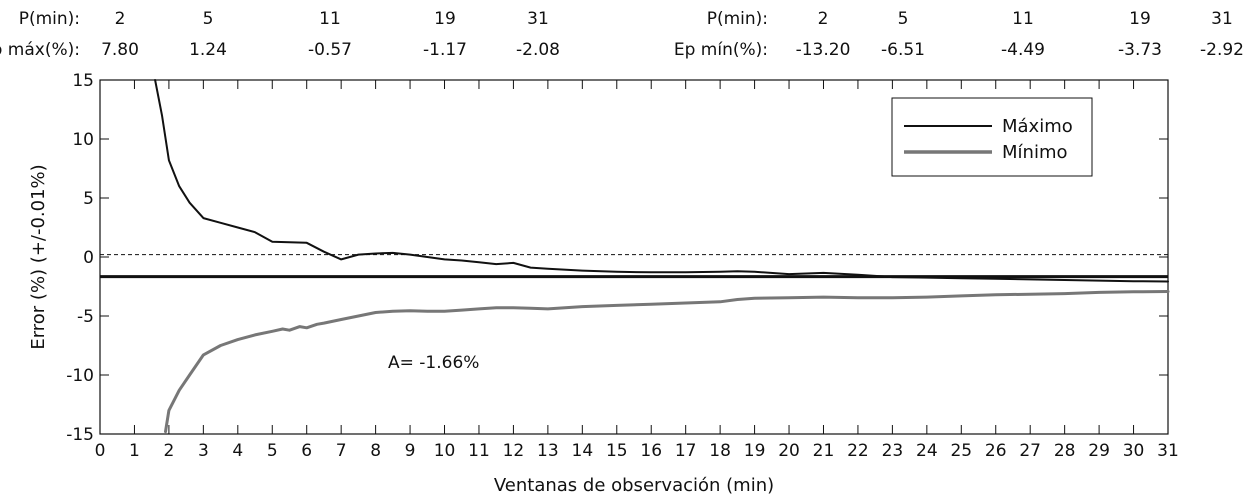 The height and width of the screenshot is (498, 1248). Describe the element at coordinates (83, 140) in the screenshot. I see `y-tick-label: 10` at that location.